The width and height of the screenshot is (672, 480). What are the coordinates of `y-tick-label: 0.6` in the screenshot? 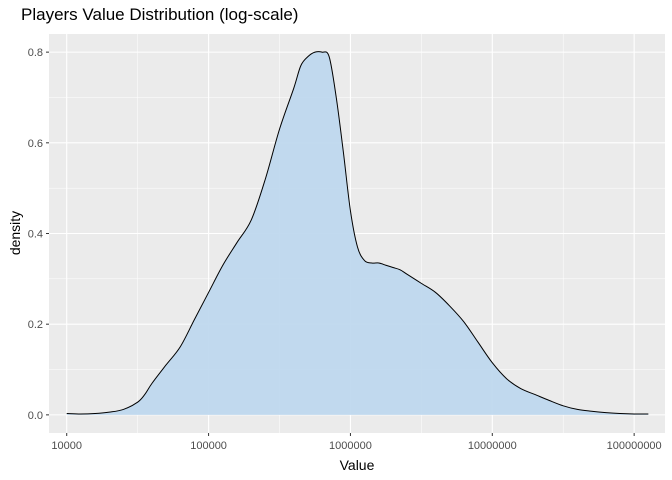 It's located at (35, 144).